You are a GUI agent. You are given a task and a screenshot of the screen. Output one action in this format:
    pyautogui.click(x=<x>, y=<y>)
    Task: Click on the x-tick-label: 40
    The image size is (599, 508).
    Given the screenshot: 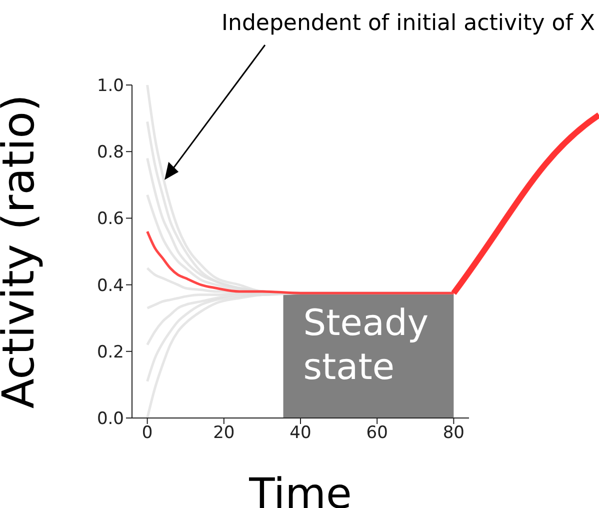 What is the action you would take?
    pyautogui.click(x=301, y=433)
    